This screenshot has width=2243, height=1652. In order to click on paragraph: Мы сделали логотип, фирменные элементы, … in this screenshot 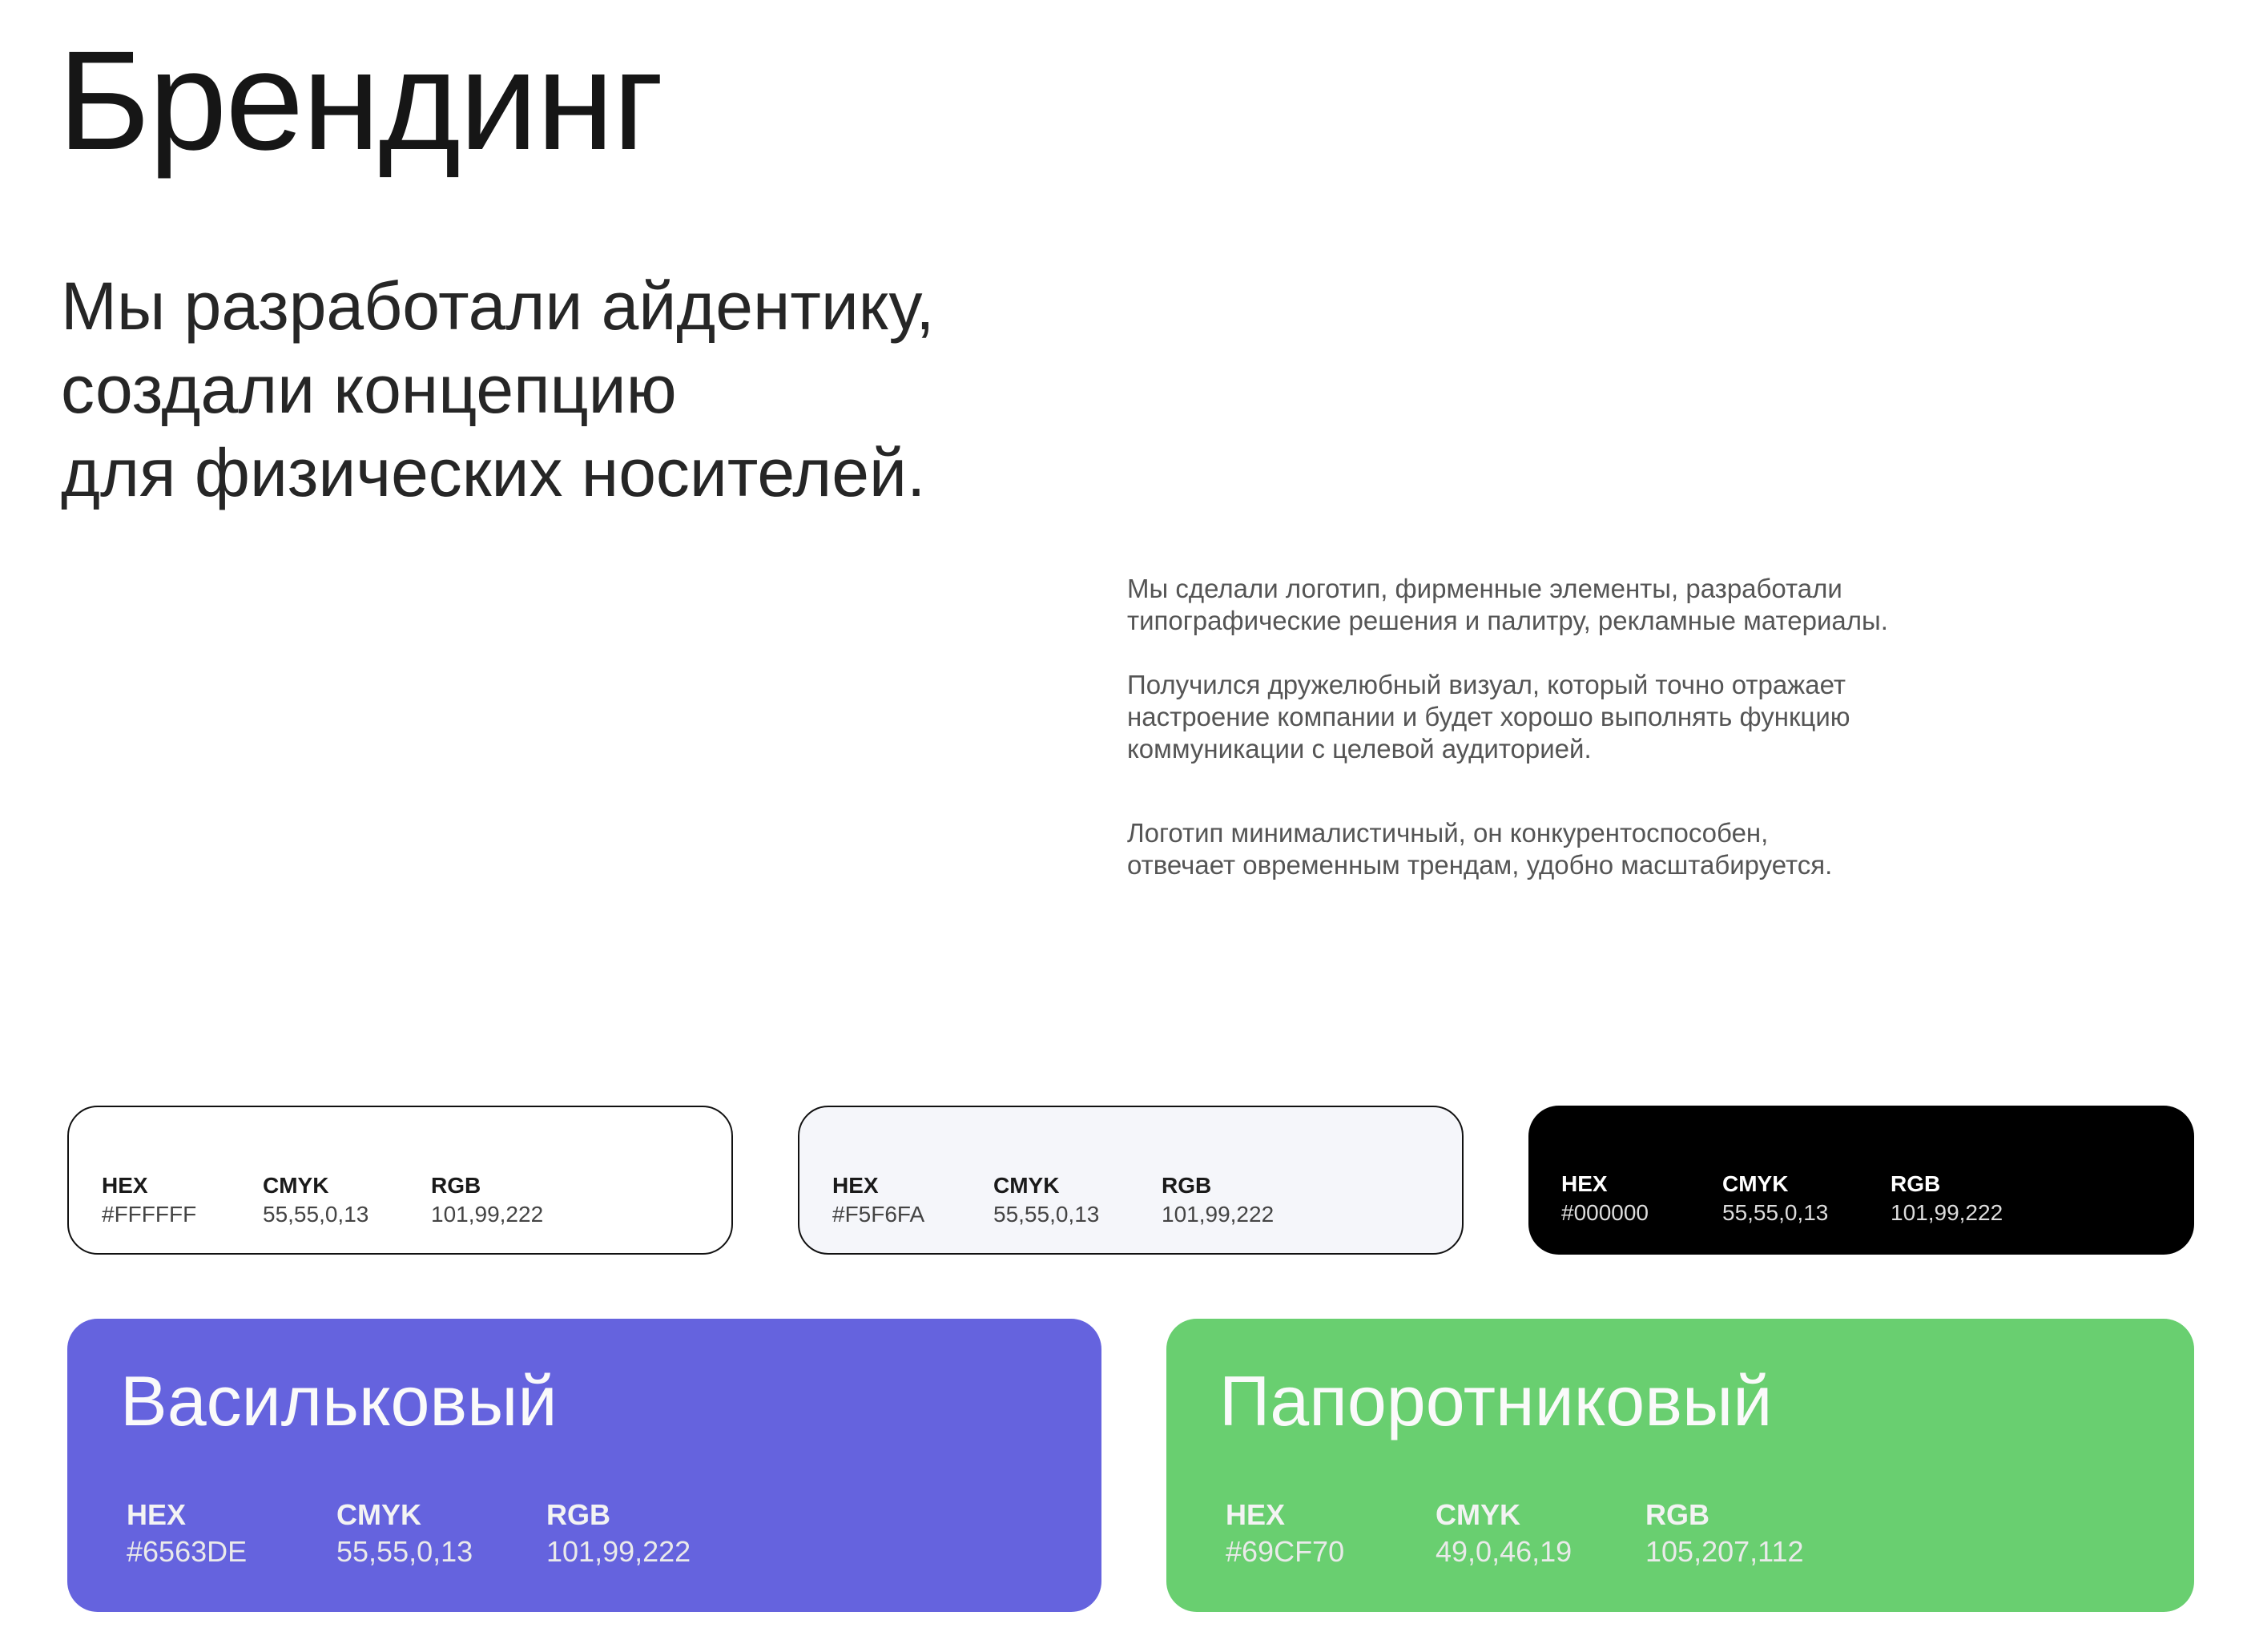, I will do `click(1507, 605)`.